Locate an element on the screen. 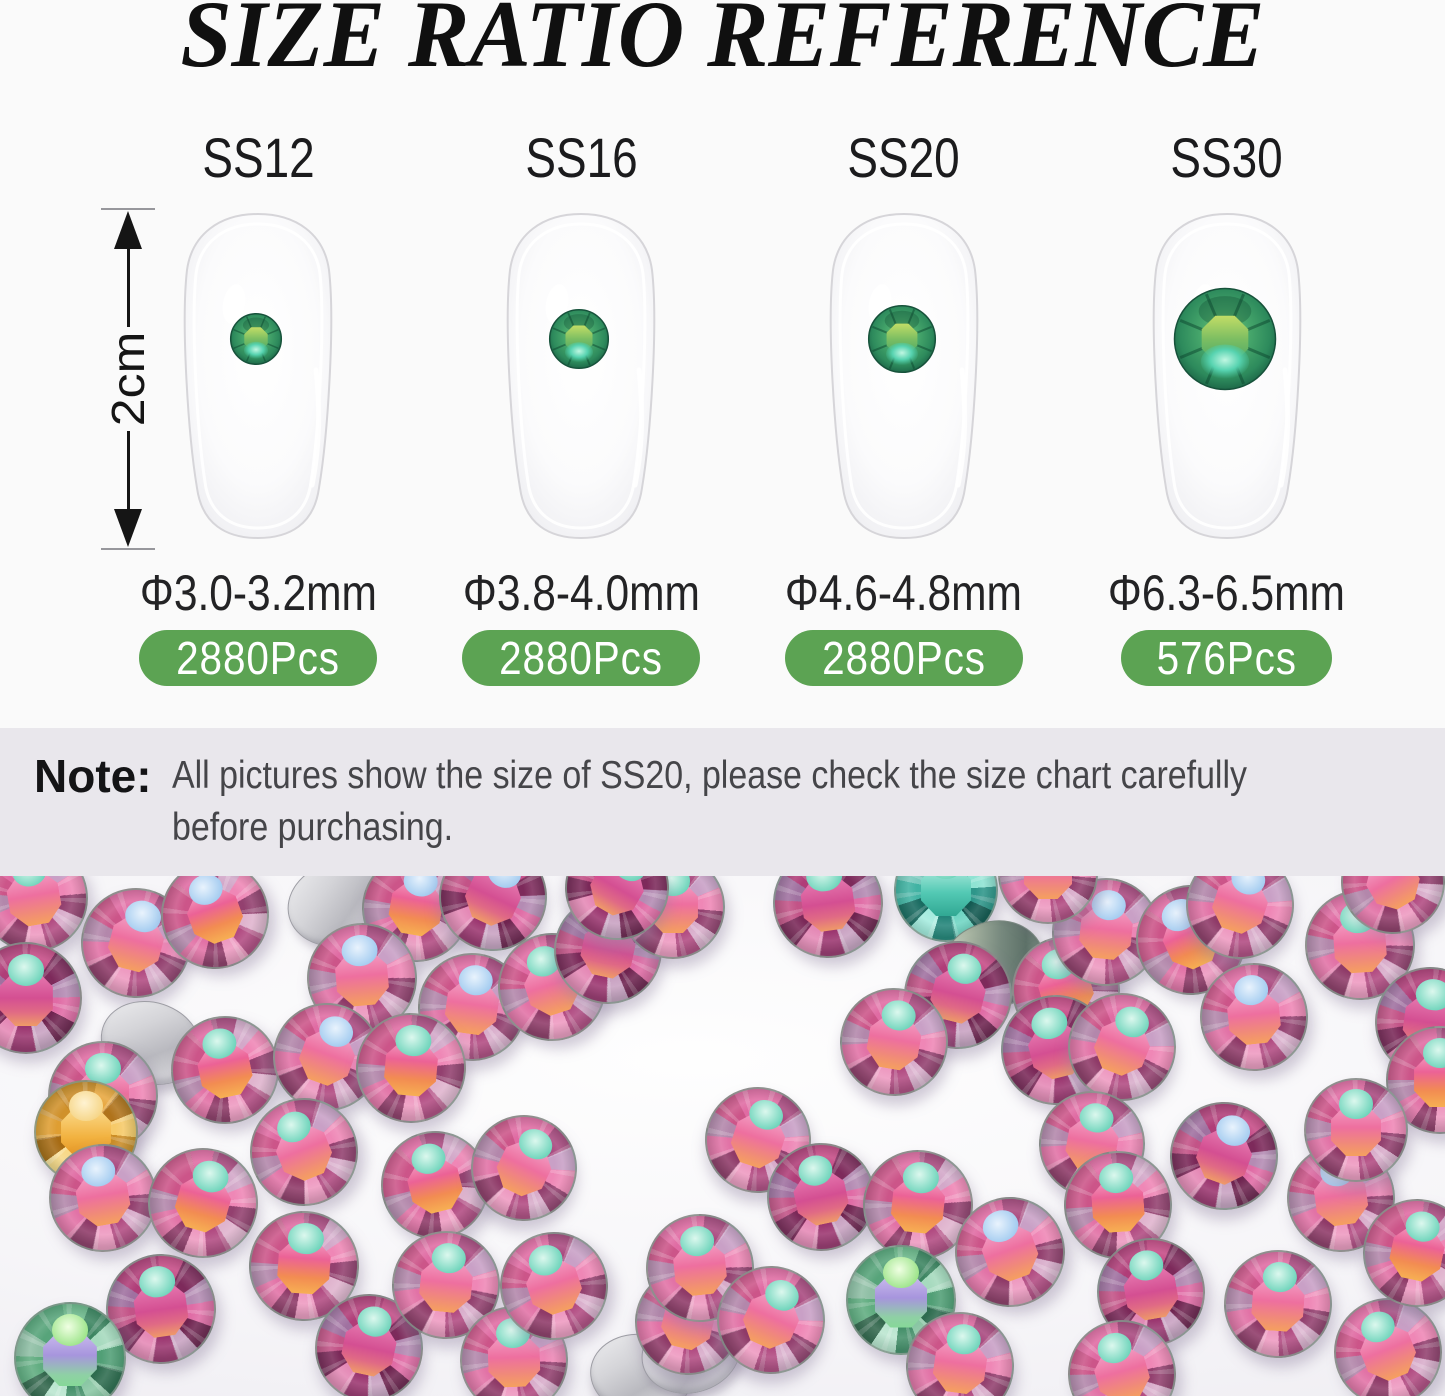  count-badge: 576Pcs is located at coordinates (1226, 658).